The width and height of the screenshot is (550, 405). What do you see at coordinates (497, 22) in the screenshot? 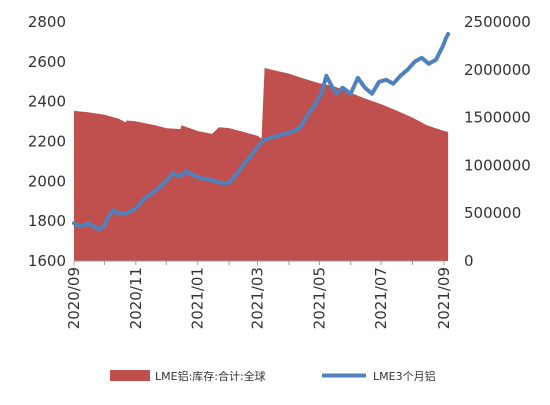
I see `y-right-tick-label: 2500000` at bounding box center [497, 22].